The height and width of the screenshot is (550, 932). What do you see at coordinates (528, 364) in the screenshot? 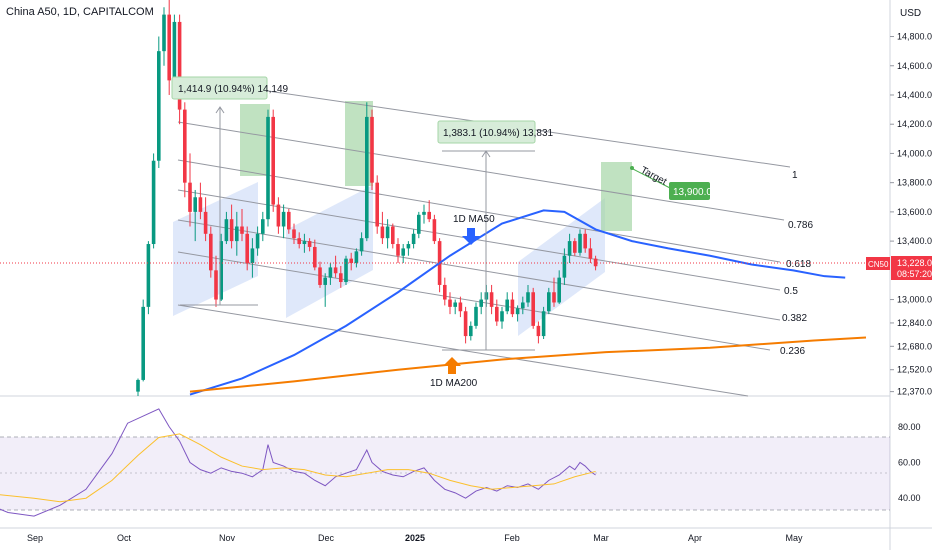
I see `ma200-line` at bounding box center [528, 364].